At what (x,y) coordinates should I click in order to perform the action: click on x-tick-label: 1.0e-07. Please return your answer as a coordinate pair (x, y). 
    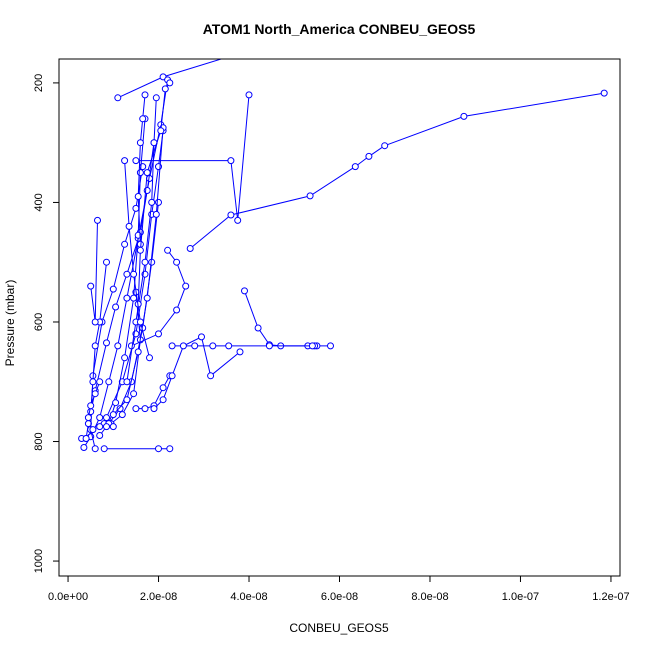
    Looking at the image, I should click on (520, 597).